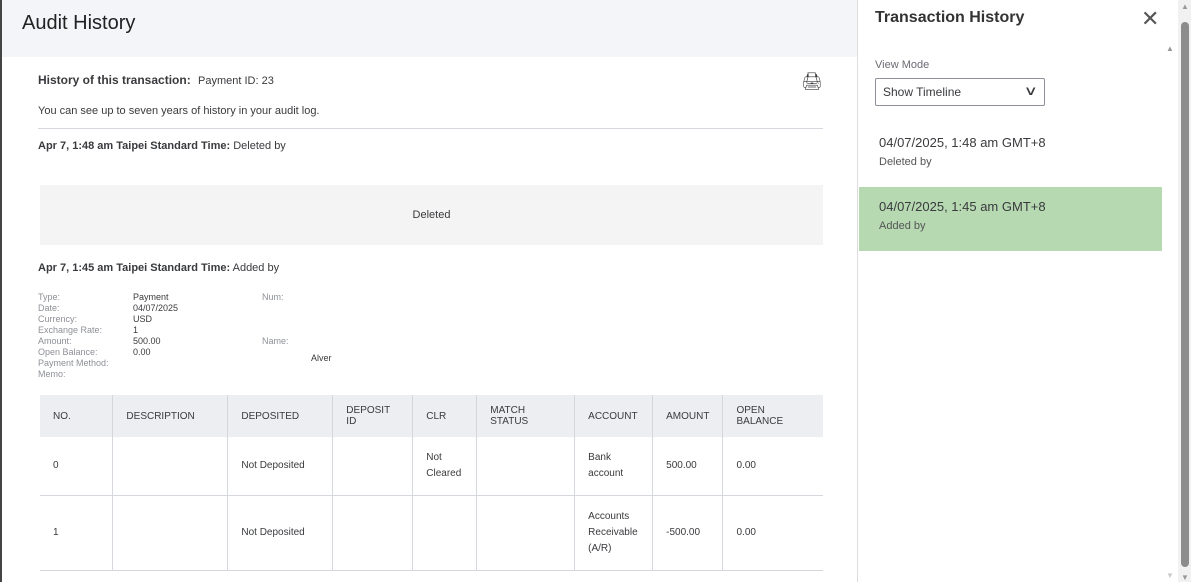 This screenshot has height=582, width=1191. Describe the element at coordinates (77, 533) in the screenshot. I see `table-cell: 1` at that location.